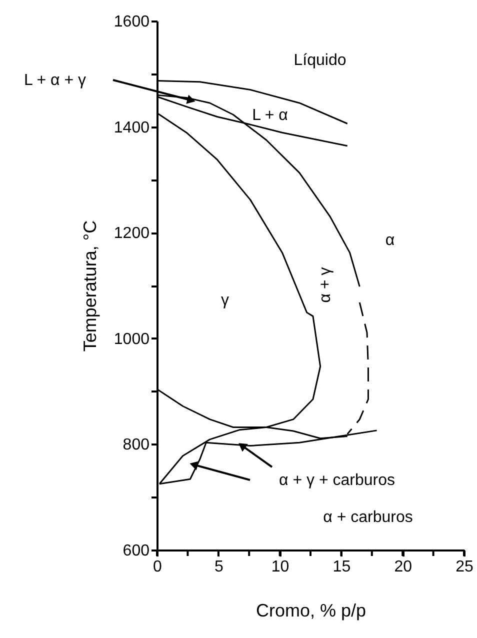 This screenshot has width=477, height=638. Describe the element at coordinates (465, 567) in the screenshot. I see `x-tick-label: 25` at that location.